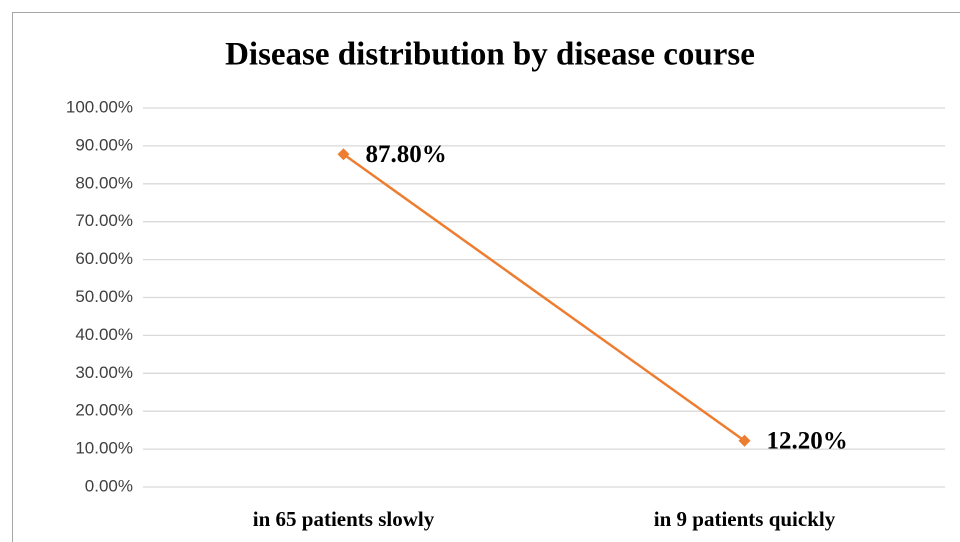  I want to click on y-tick-label: 70.00%, so click(104, 220).